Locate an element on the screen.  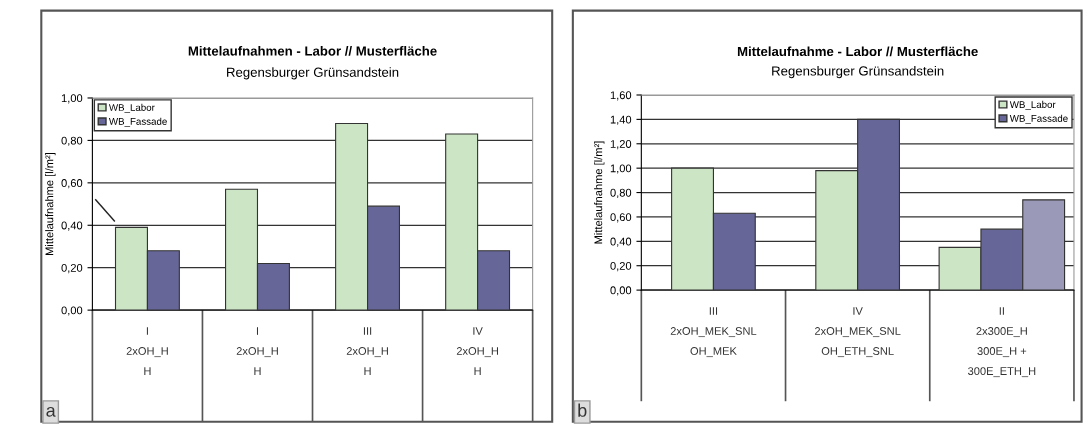
x-tick-label: III 2xOH_H H is located at coordinates (367, 351).